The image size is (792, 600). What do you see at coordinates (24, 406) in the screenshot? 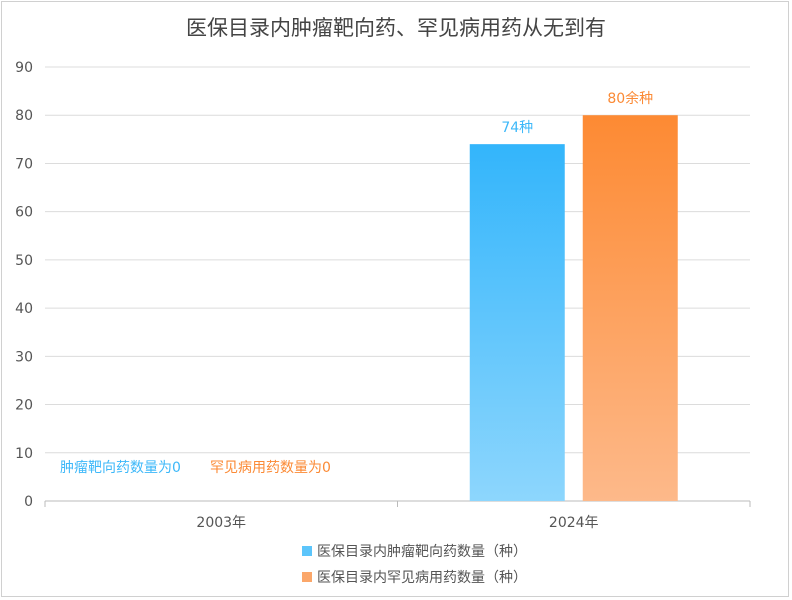
I see `y-tick-label: 20` at bounding box center [24, 406].